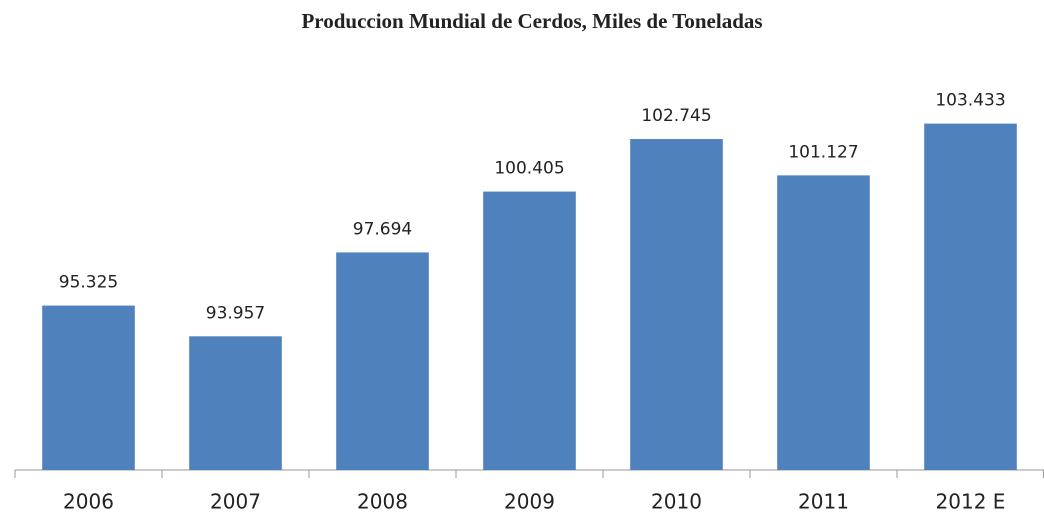 This screenshot has height=517, width=1044. I want to click on x-tick-label: 2009, so click(529, 502).